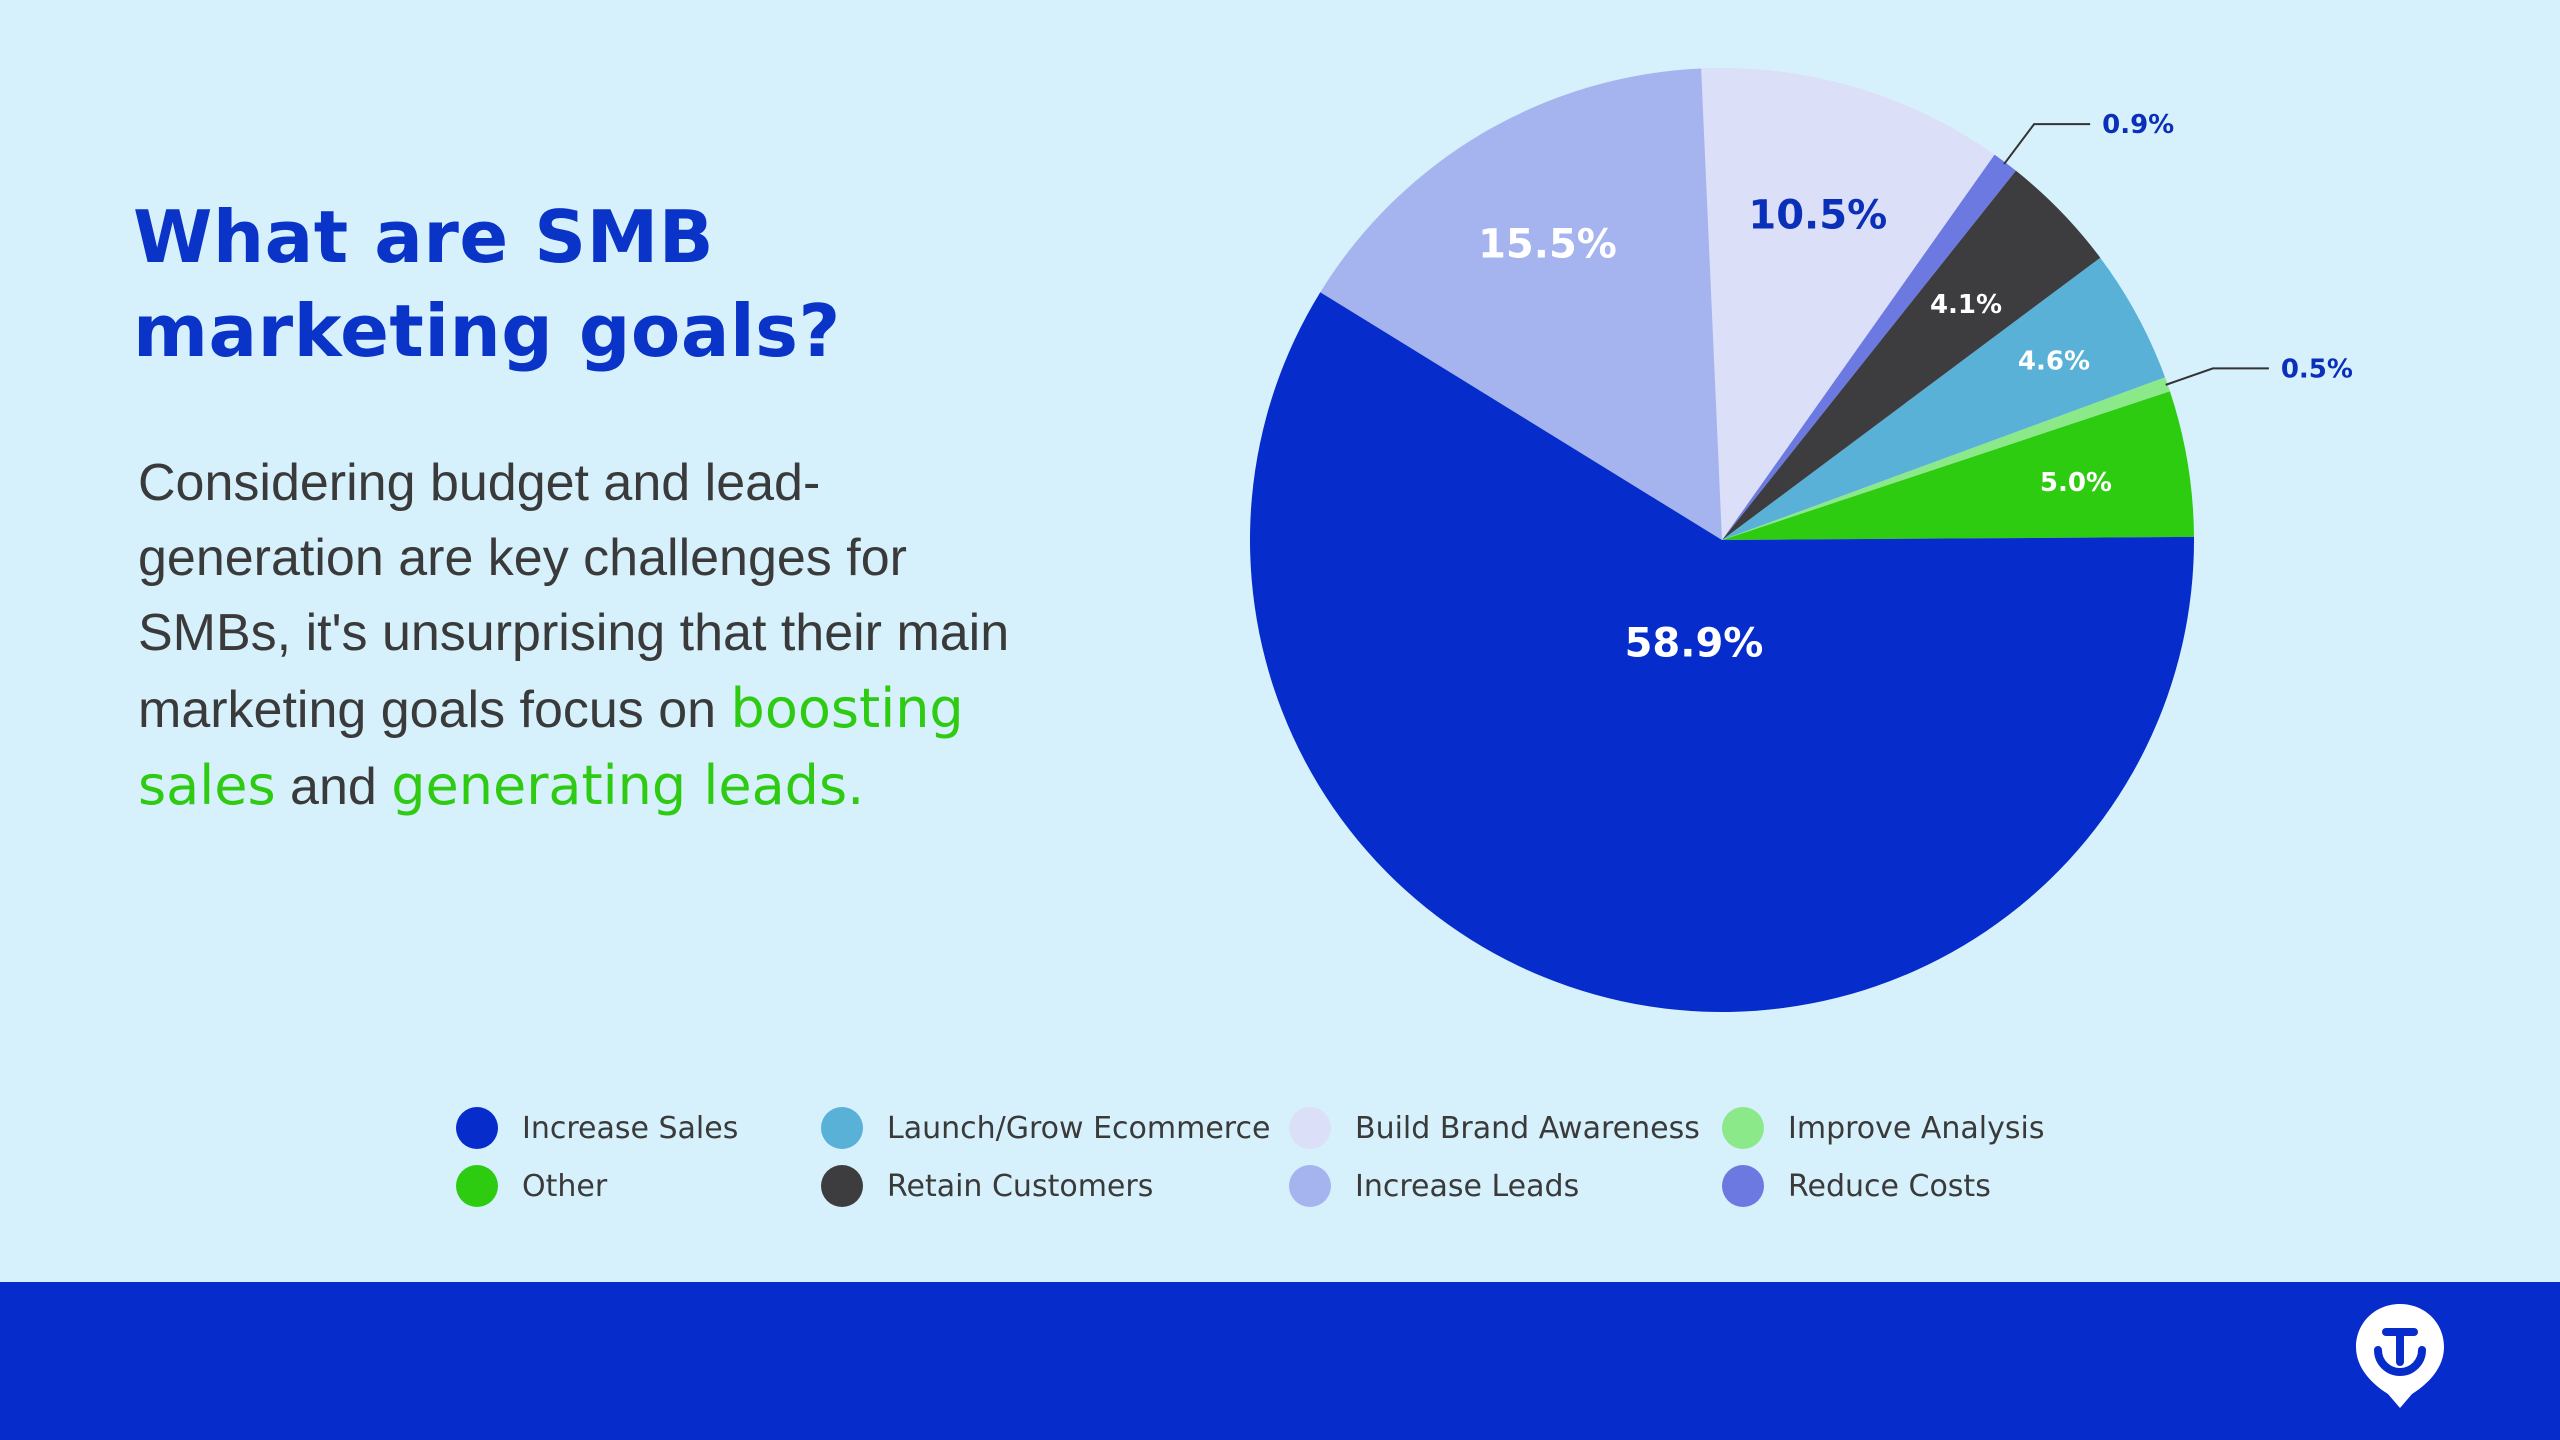 The image size is (2560, 1440). Describe the element at coordinates (2054, 361) in the screenshot. I see `slice-label-launch-grow-ecommerce: 4.6%` at that location.